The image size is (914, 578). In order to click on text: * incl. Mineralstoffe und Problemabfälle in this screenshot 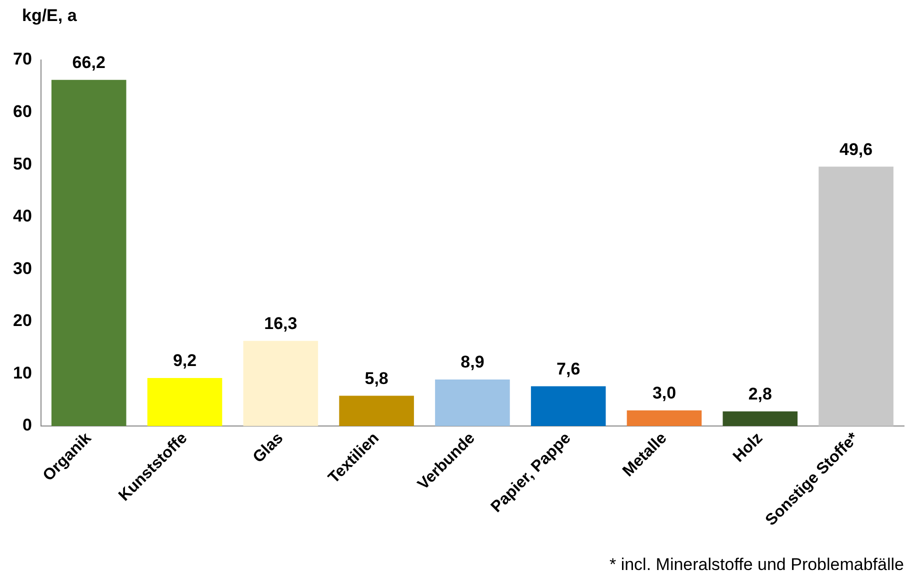, I will do `click(756, 564)`.